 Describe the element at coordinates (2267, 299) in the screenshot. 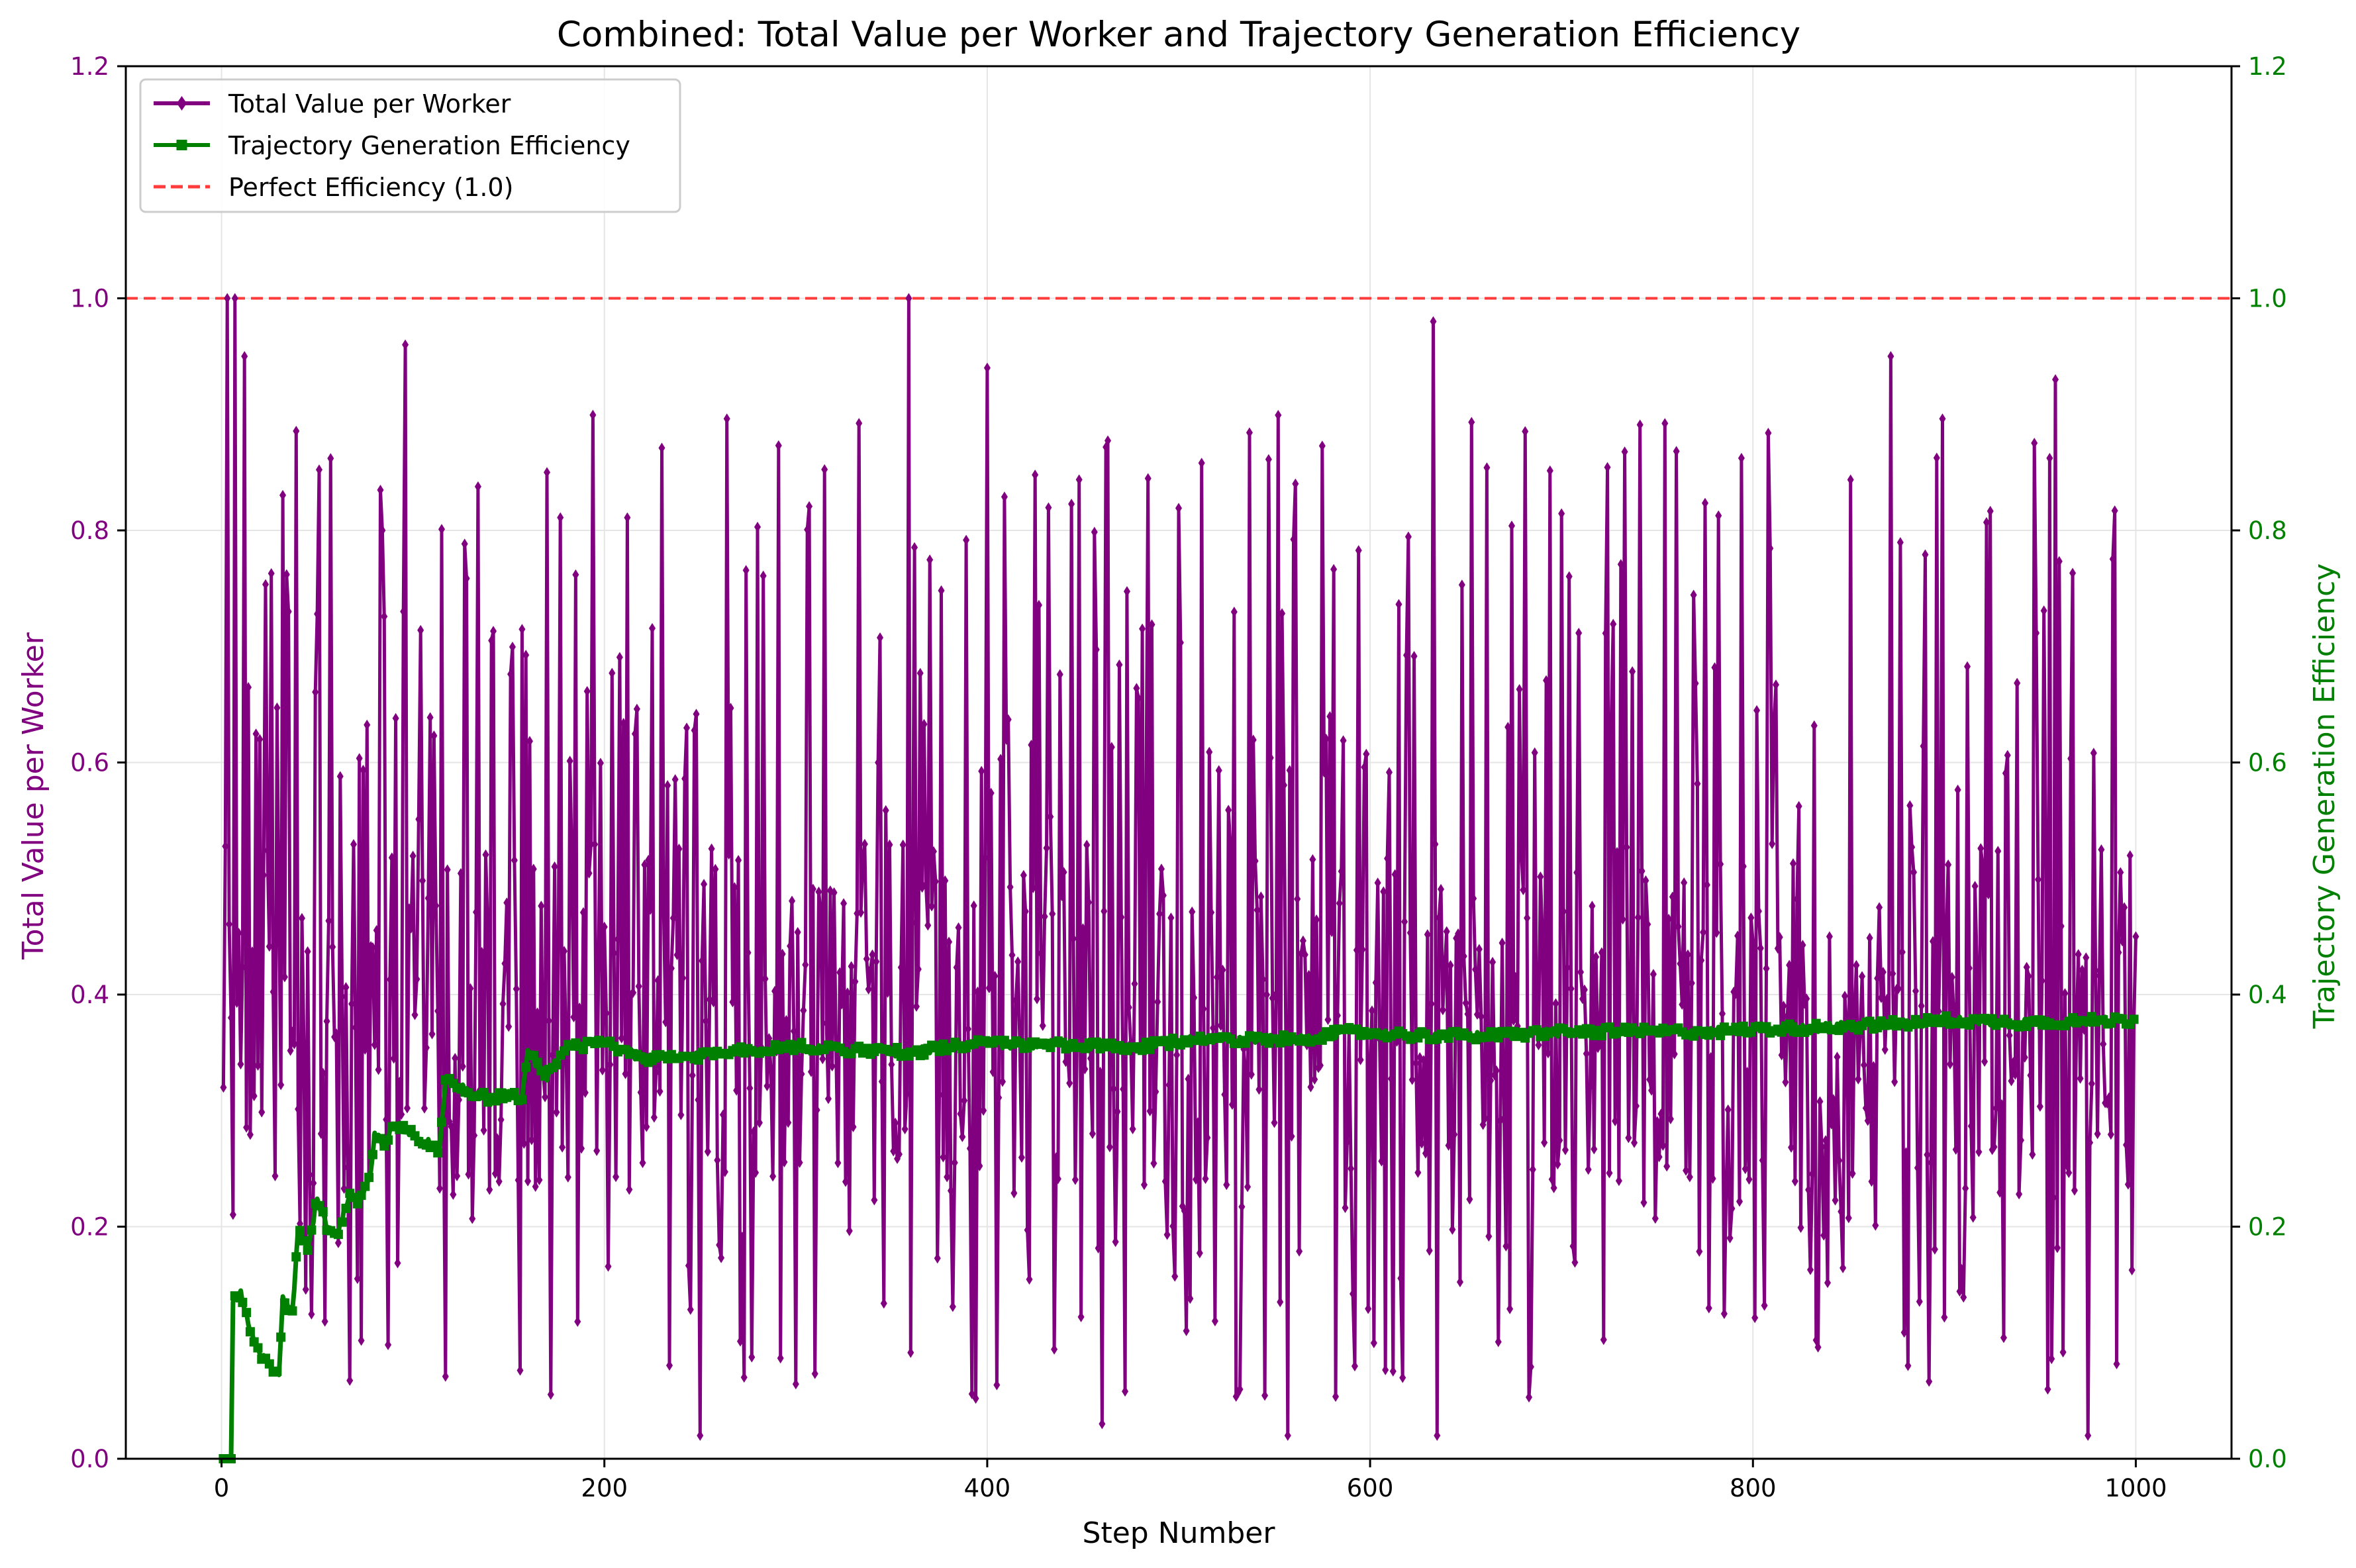

I see `y-right-tick-label: 1.0` at that location.